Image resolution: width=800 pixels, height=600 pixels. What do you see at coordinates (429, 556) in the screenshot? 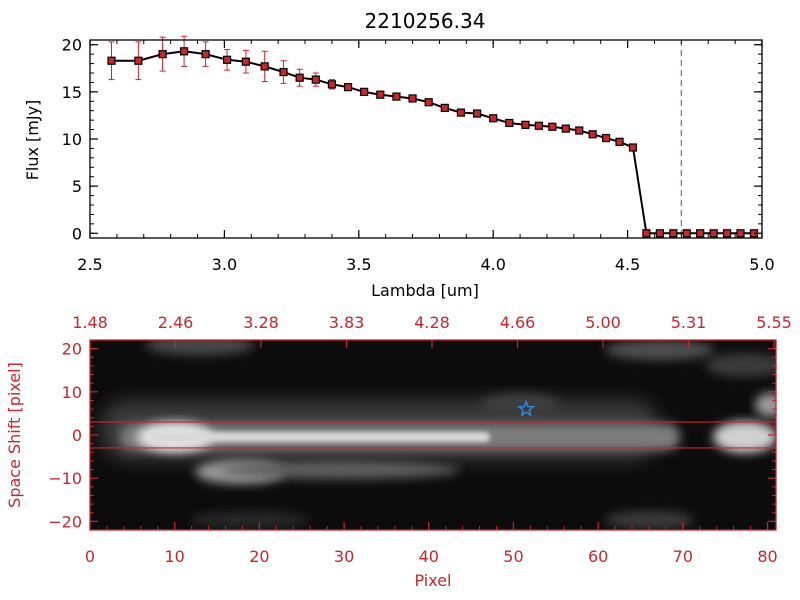
I see `x-tick-label: 40` at bounding box center [429, 556].